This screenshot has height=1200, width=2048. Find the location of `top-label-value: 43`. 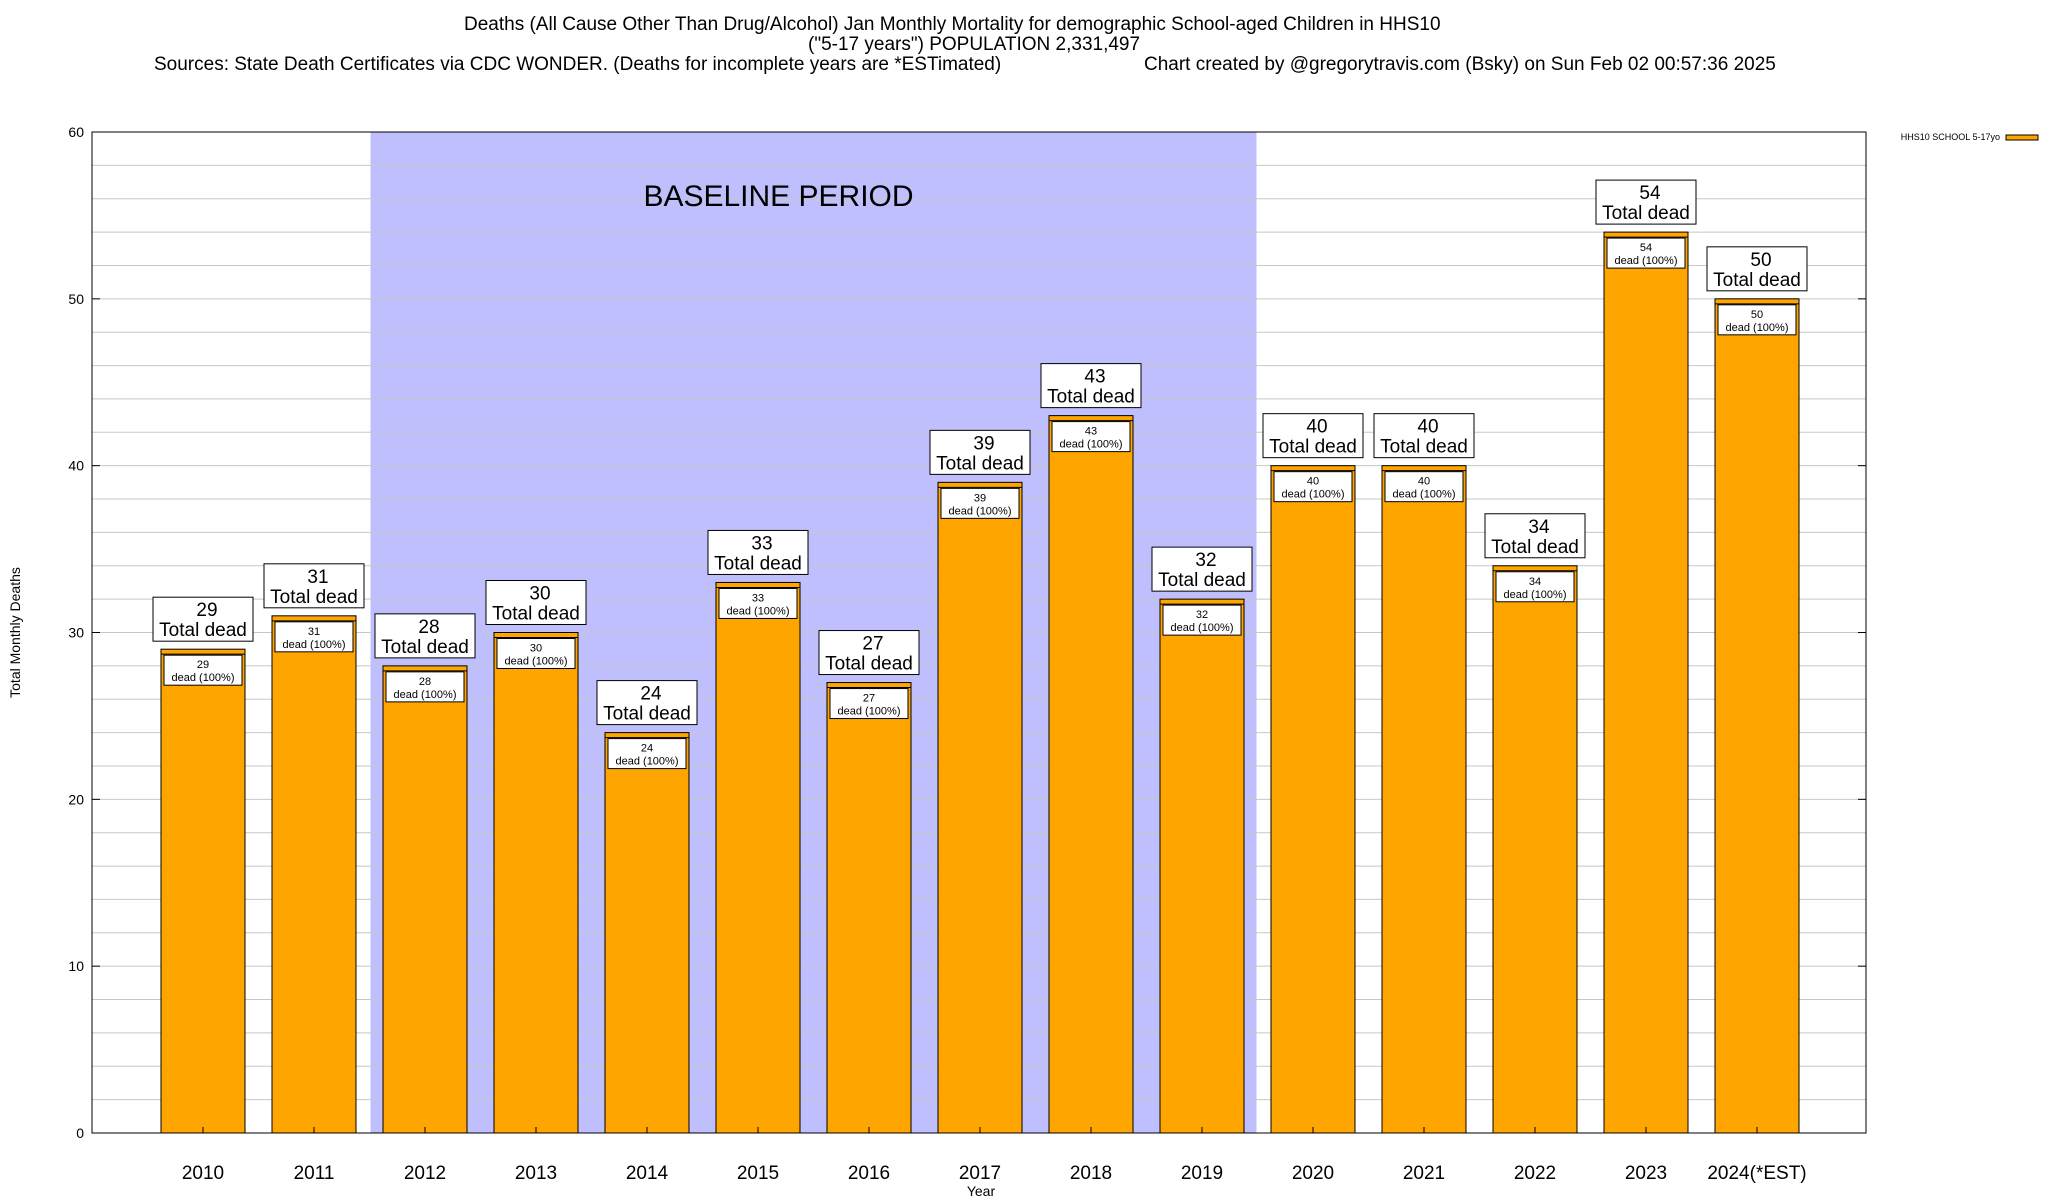

top-label-value: 43 is located at coordinates (1094, 377).